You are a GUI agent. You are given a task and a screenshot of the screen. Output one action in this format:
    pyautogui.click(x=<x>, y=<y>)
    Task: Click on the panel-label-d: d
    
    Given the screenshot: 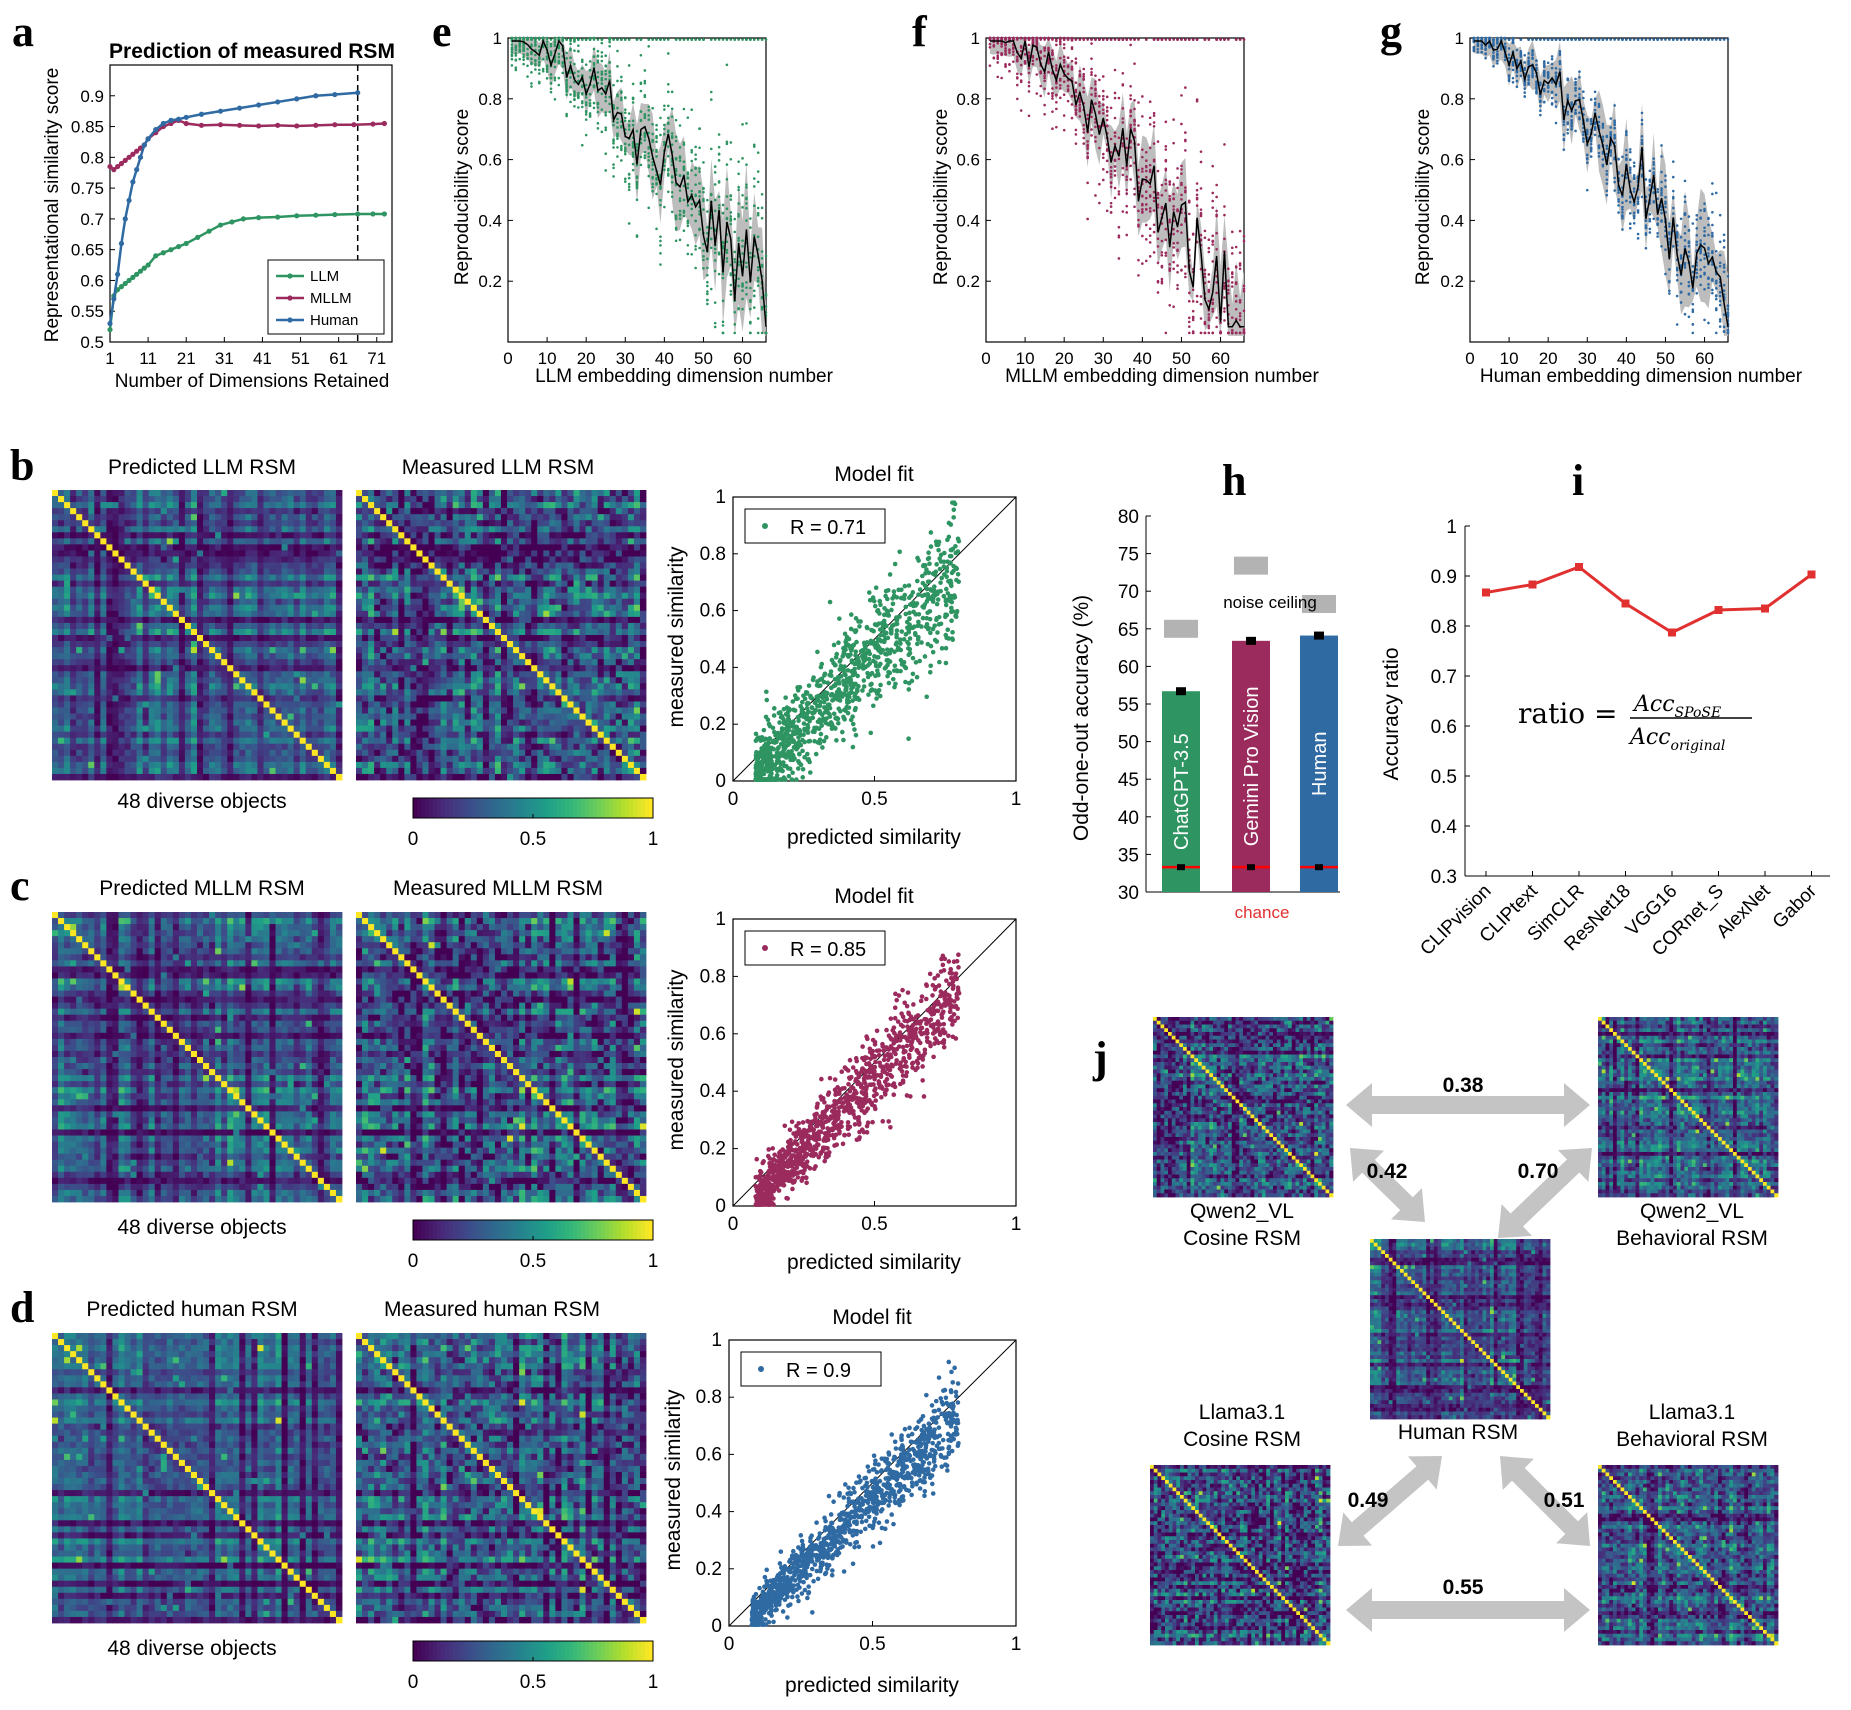 What is the action you would take?
    pyautogui.click(x=22, y=1307)
    